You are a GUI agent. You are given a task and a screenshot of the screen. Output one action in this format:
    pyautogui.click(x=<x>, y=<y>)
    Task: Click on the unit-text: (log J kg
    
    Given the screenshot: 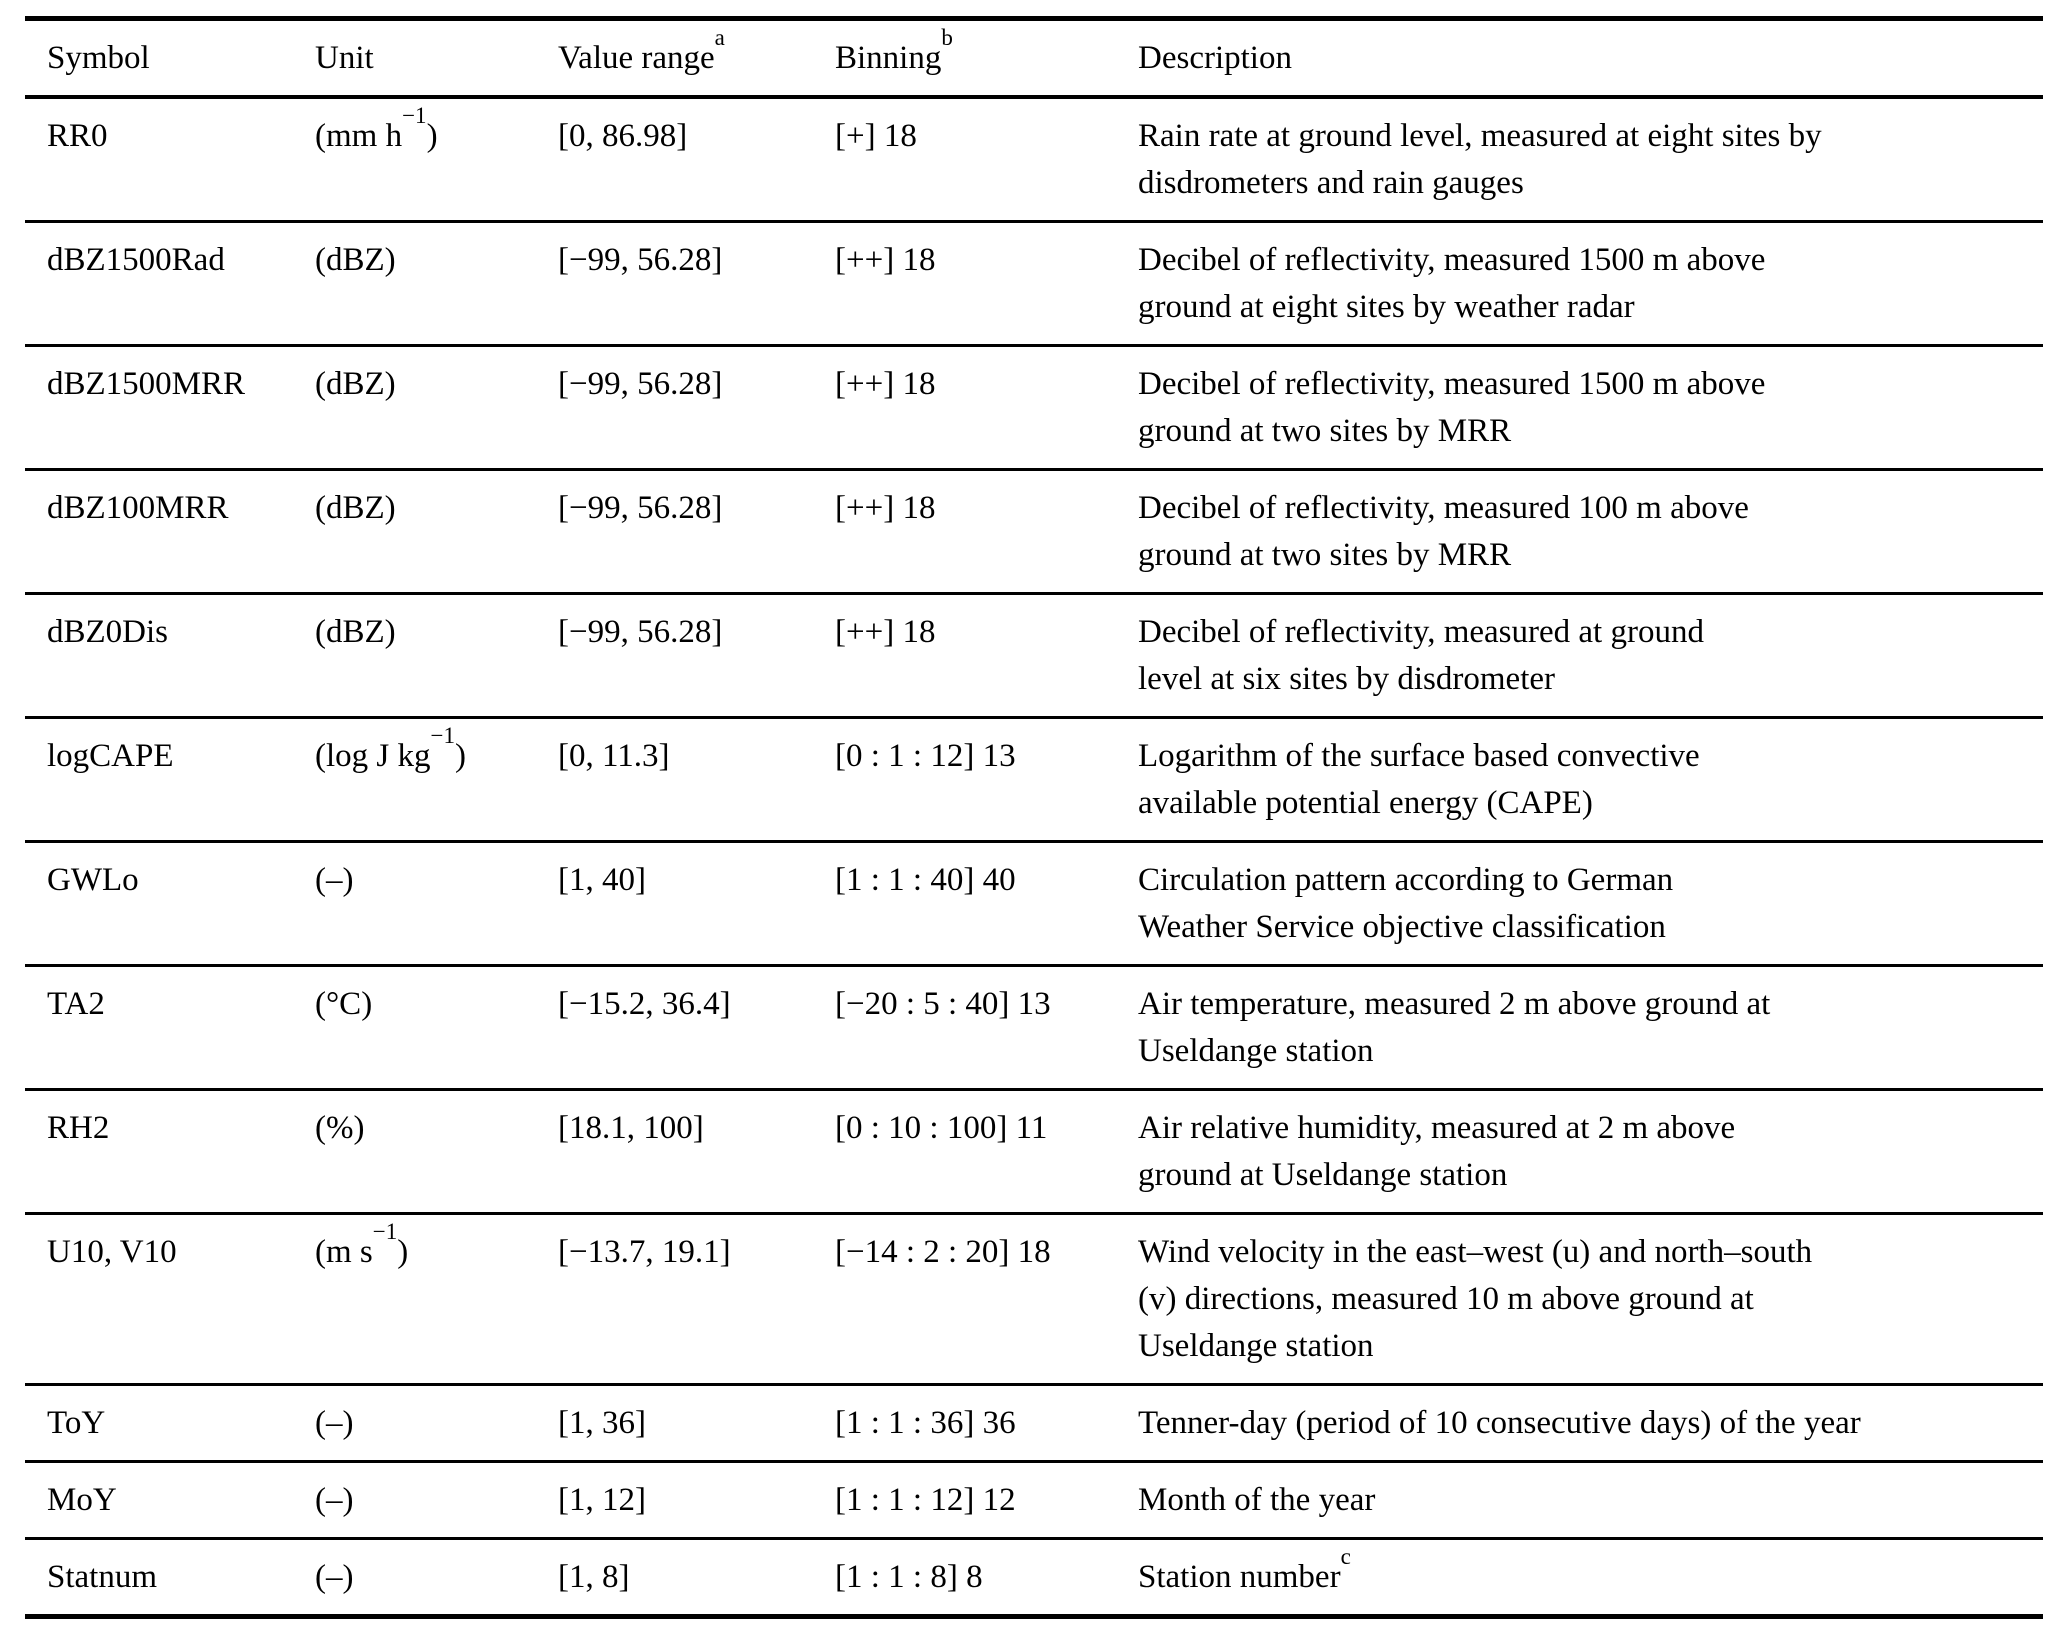 What is the action you would take?
    pyautogui.click(x=373, y=756)
    